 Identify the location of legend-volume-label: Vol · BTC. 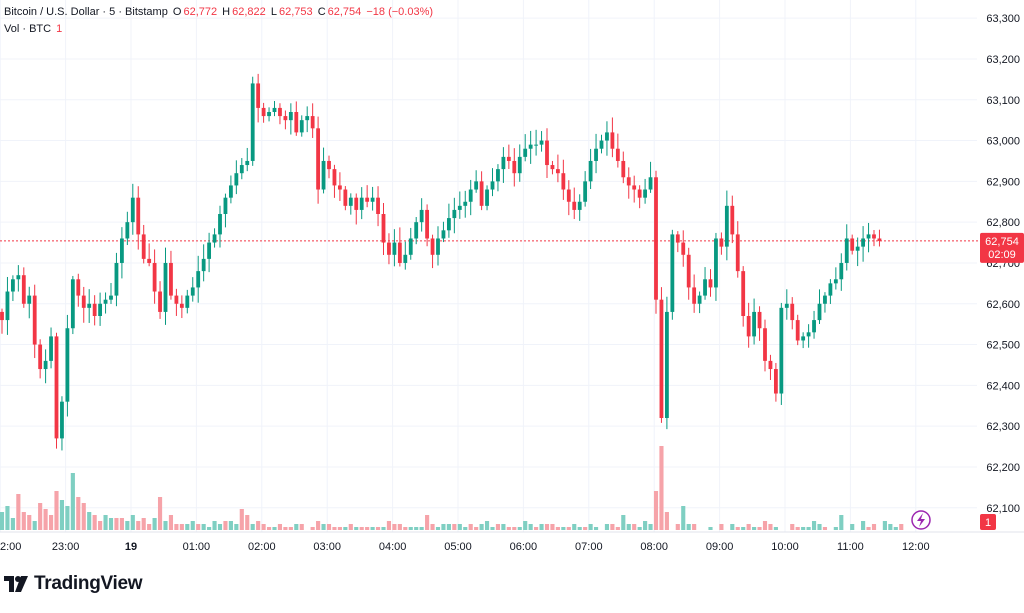
(28, 29).